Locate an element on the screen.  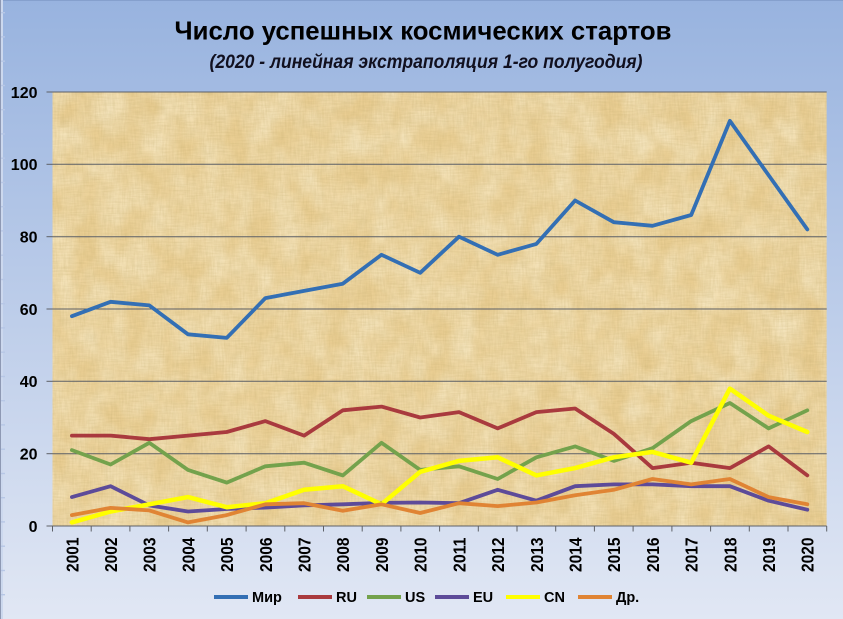
svg-text: 2010 is located at coordinates (421, 554).